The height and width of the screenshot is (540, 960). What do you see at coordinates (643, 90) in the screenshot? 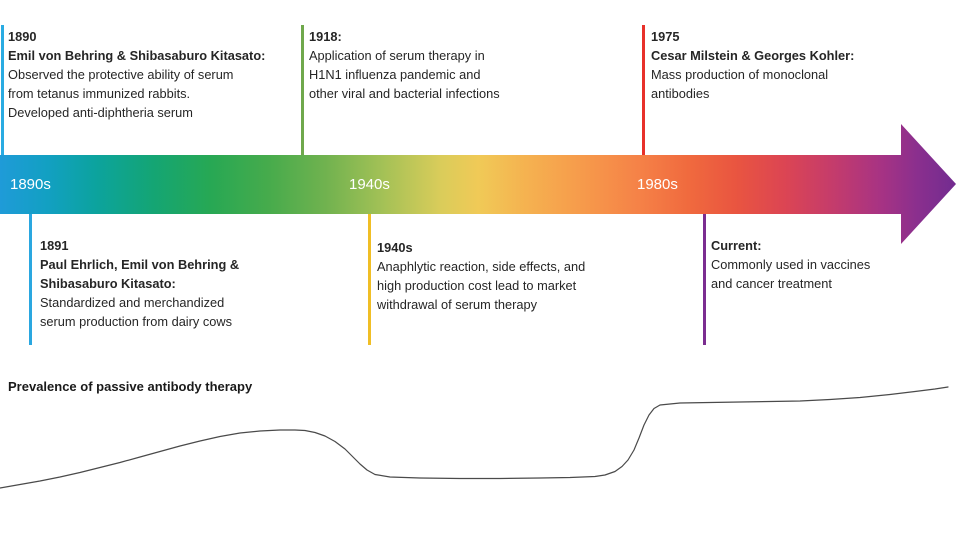
I see `marker-line-1975` at bounding box center [643, 90].